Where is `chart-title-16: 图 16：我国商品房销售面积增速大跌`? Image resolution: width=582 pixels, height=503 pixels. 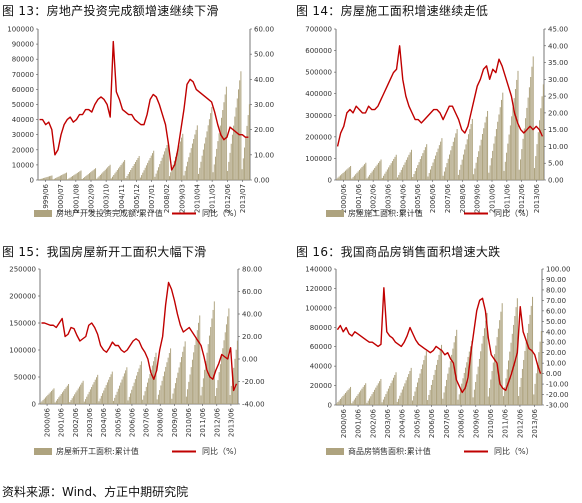
chart-title-16: 图 16：我国商品房销售面积增速大跌 is located at coordinates (398, 252).